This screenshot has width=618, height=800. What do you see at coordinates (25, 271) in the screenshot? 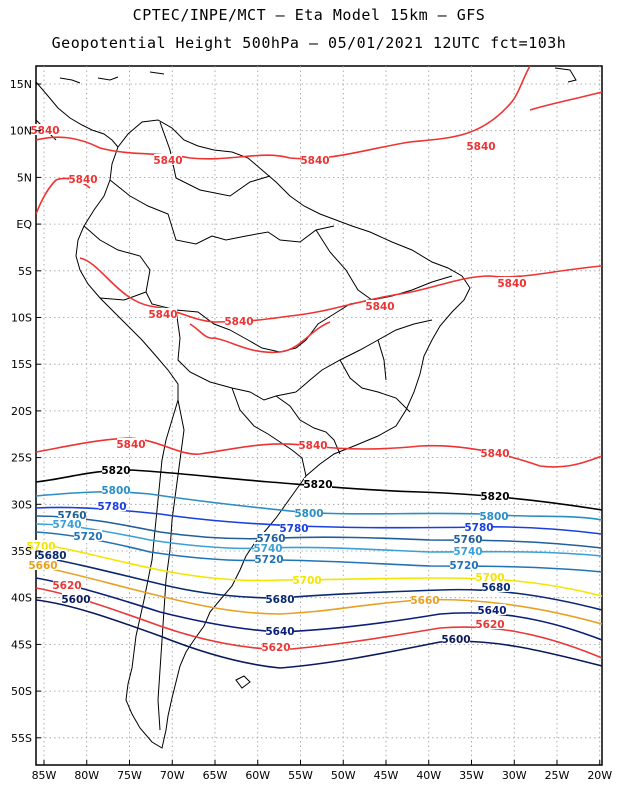
I see `y-tick-label: 5S` at bounding box center [25, 271].